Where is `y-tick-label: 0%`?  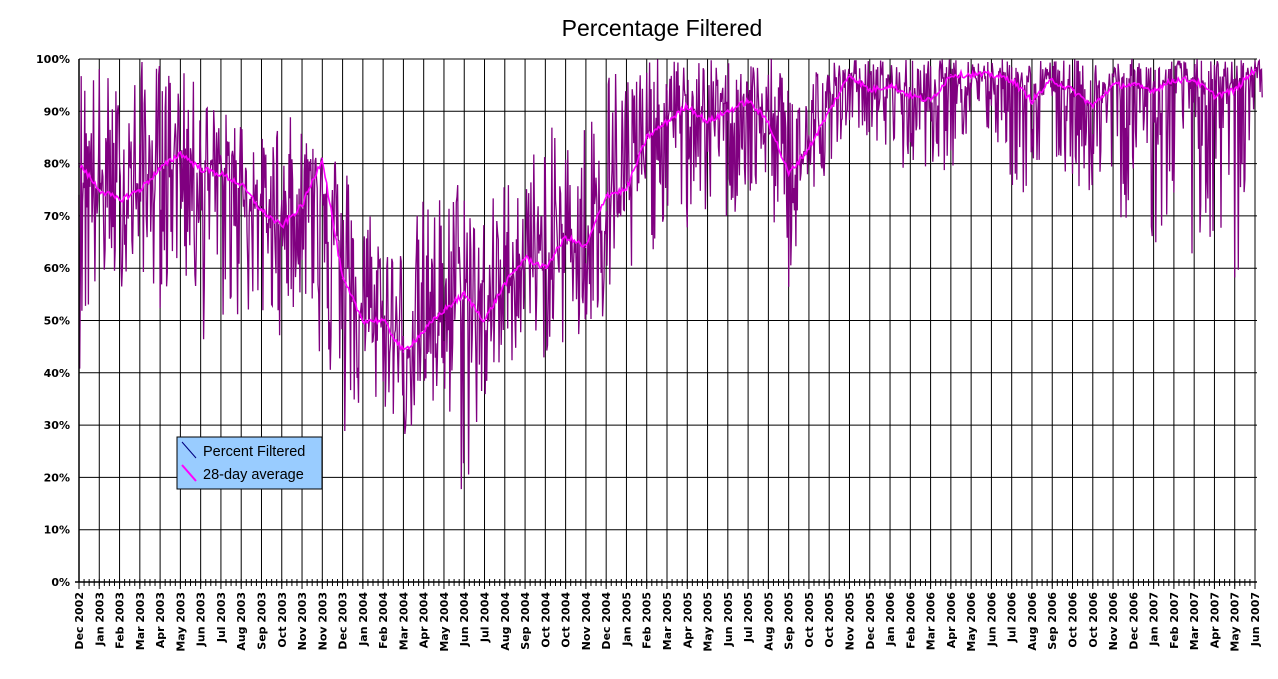 y-tick-label: 0% is located at coordinates (60, 582).